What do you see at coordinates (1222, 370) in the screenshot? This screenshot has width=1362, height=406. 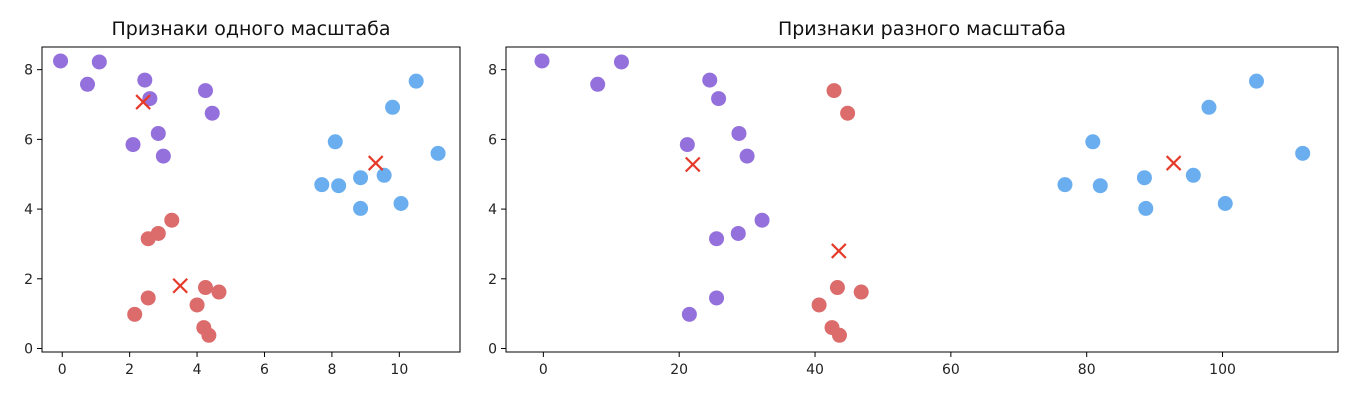 I see `x-tick-label: 100` at bounding box center [1222, 370].